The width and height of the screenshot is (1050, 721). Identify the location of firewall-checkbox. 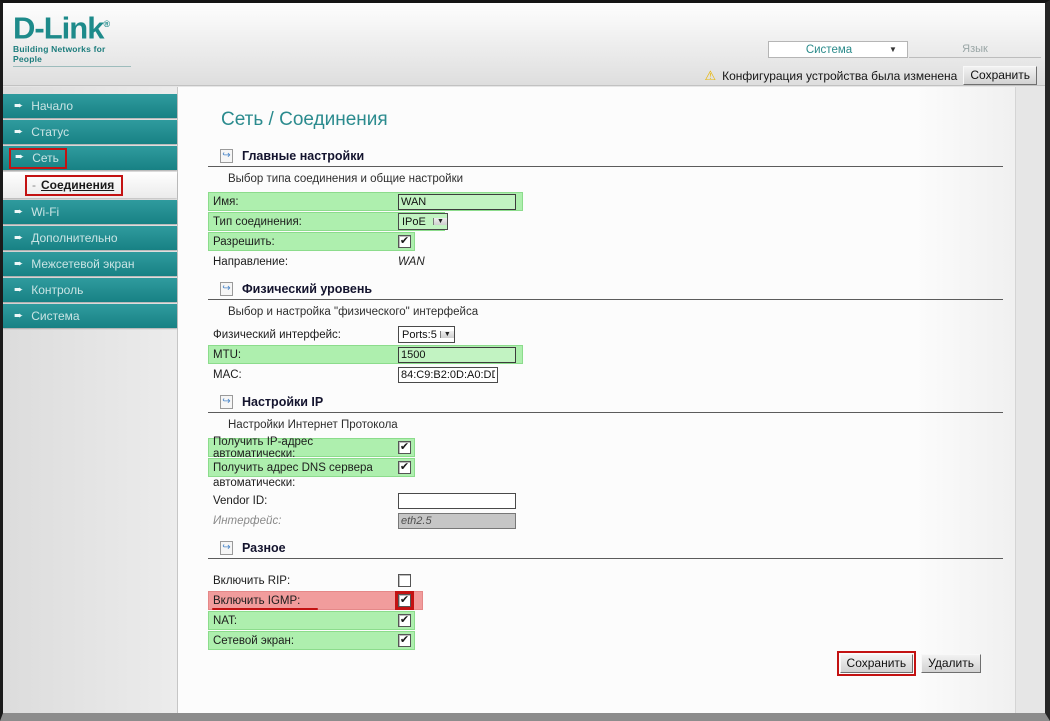
(404, 640).